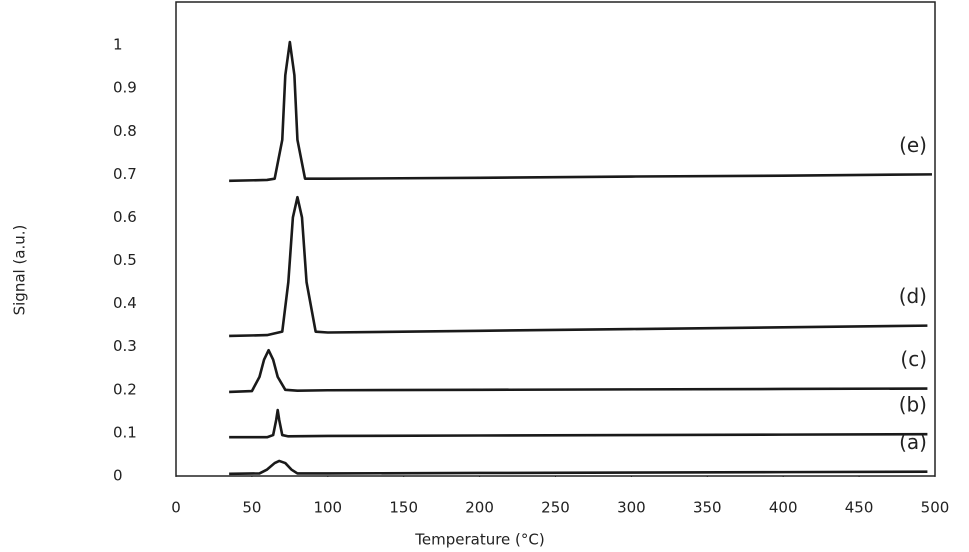 The width and height of the screenshot is (969, 552). Describe the element at coordinates (479, 508) in the screenshot. I see `x-tick-label: 200` at that location.